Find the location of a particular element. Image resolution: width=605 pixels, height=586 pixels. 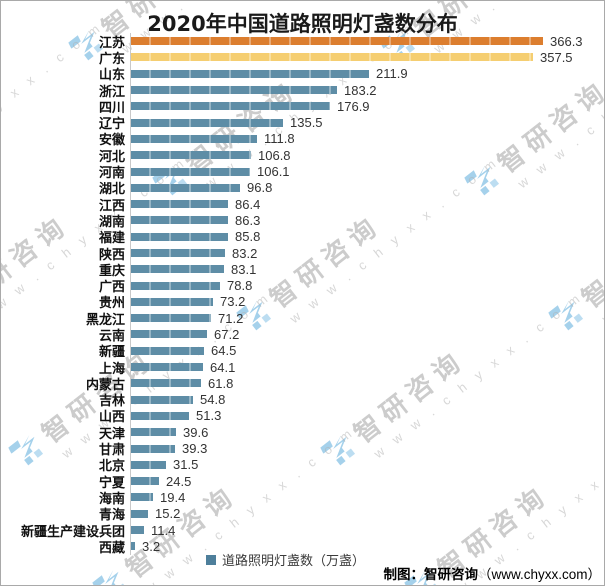

plot-area-row: 31.5 is located at coordinates (366, 465).